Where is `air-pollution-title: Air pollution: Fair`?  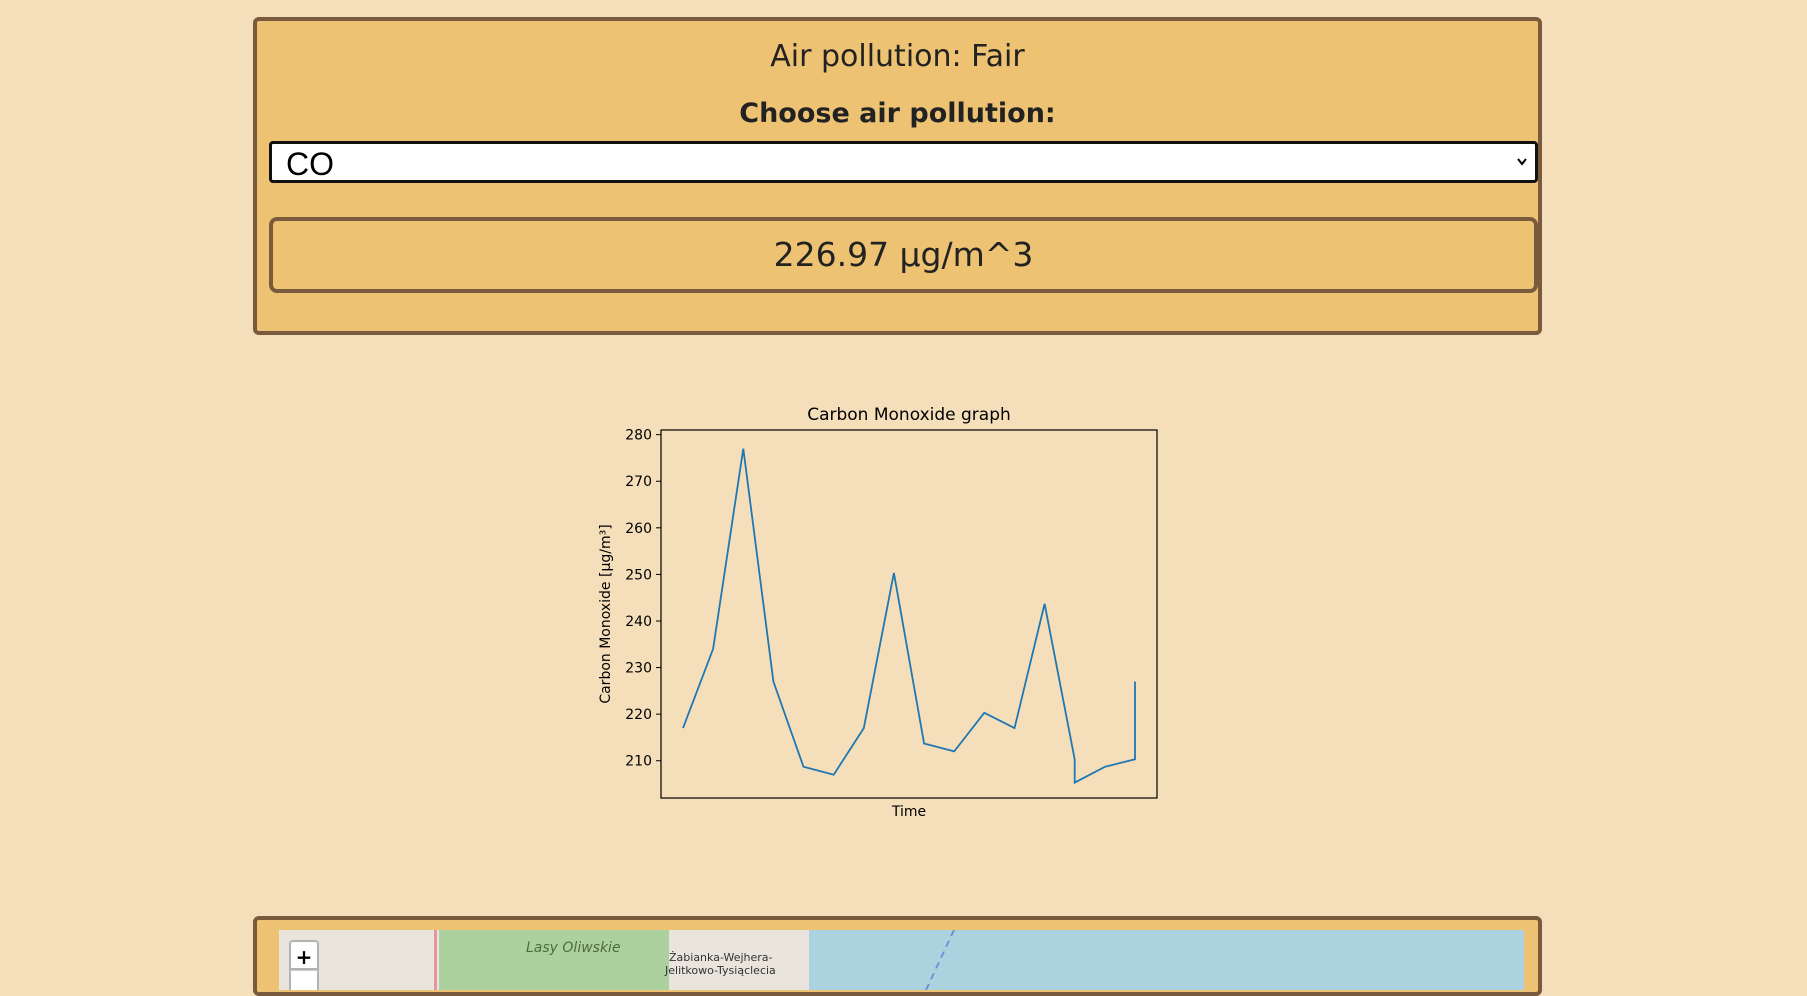 air-pollution-title: Air pollution: Fair is located at coordinates (897, 56).